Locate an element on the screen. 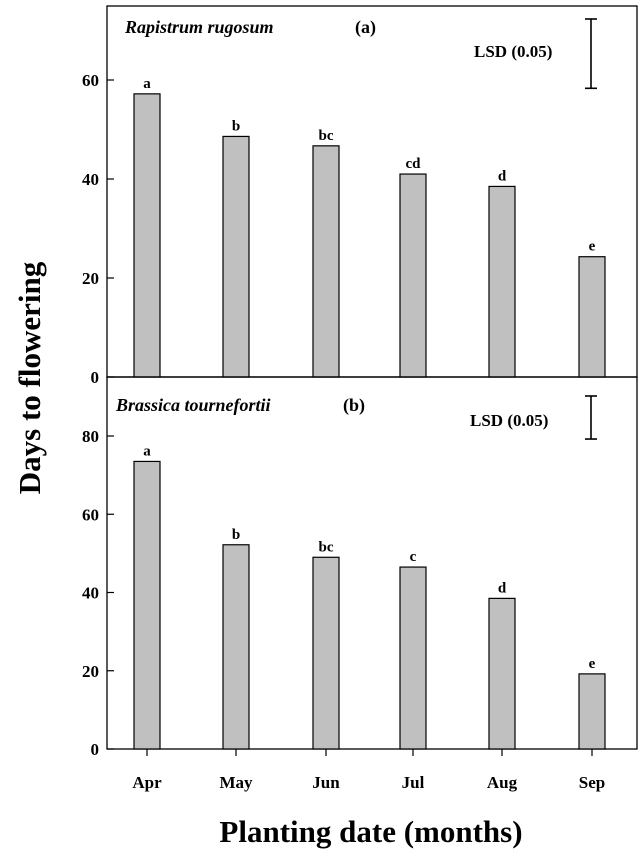  panel-b-ytick-label-1: 20 is located at coordinates (90, 671).